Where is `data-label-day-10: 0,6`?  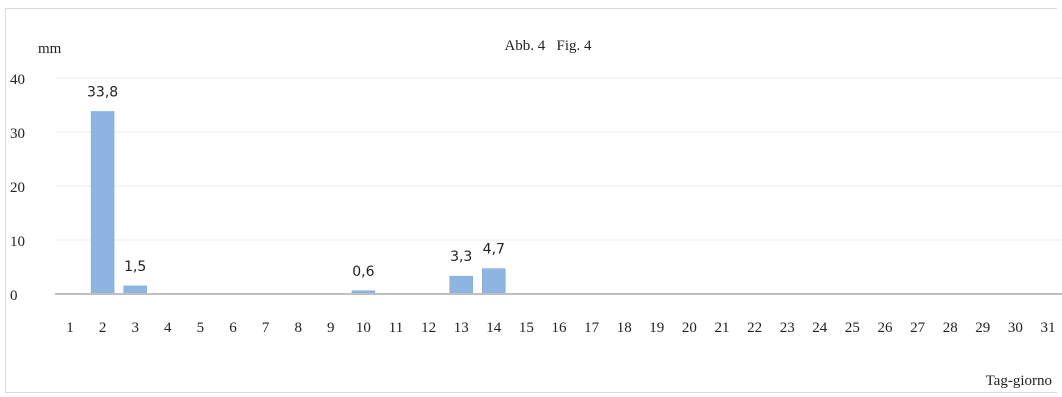 data-label-day-10: 0,6 is located at coordinates (363, 272).